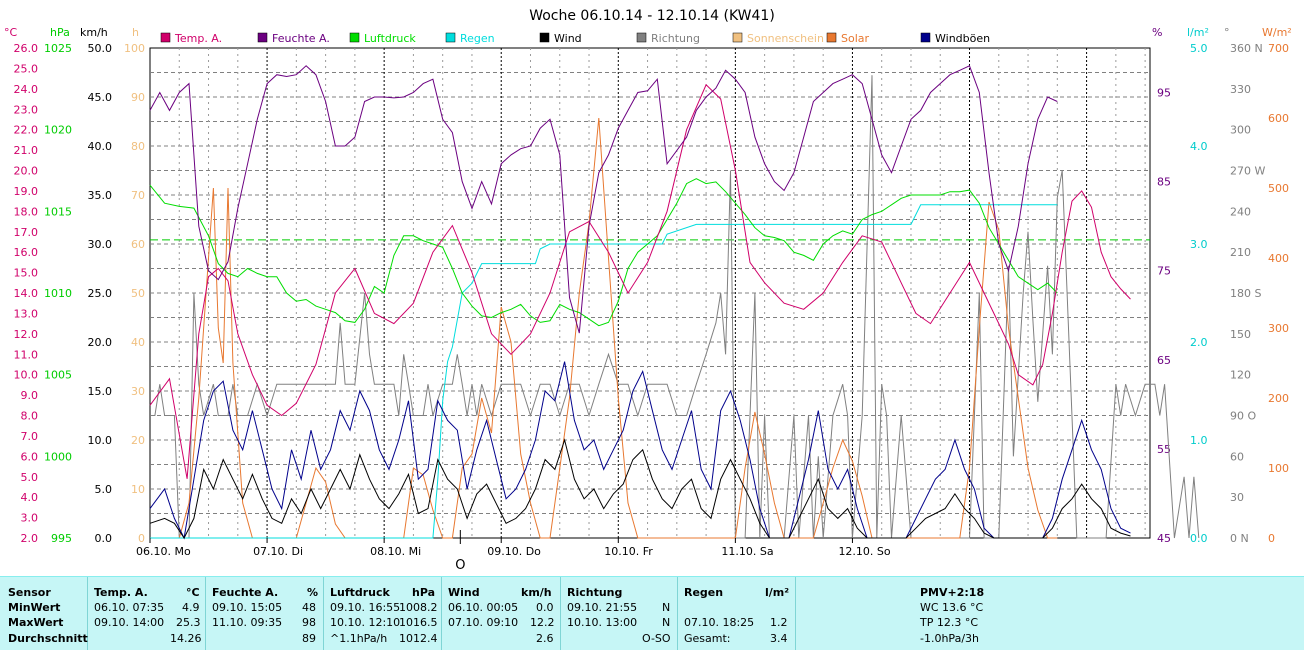 The image size is (1304, 650). Describe the element at coordinates (1240, 375) in the screenshot. I see `tick-label-direction: 120` at that location.